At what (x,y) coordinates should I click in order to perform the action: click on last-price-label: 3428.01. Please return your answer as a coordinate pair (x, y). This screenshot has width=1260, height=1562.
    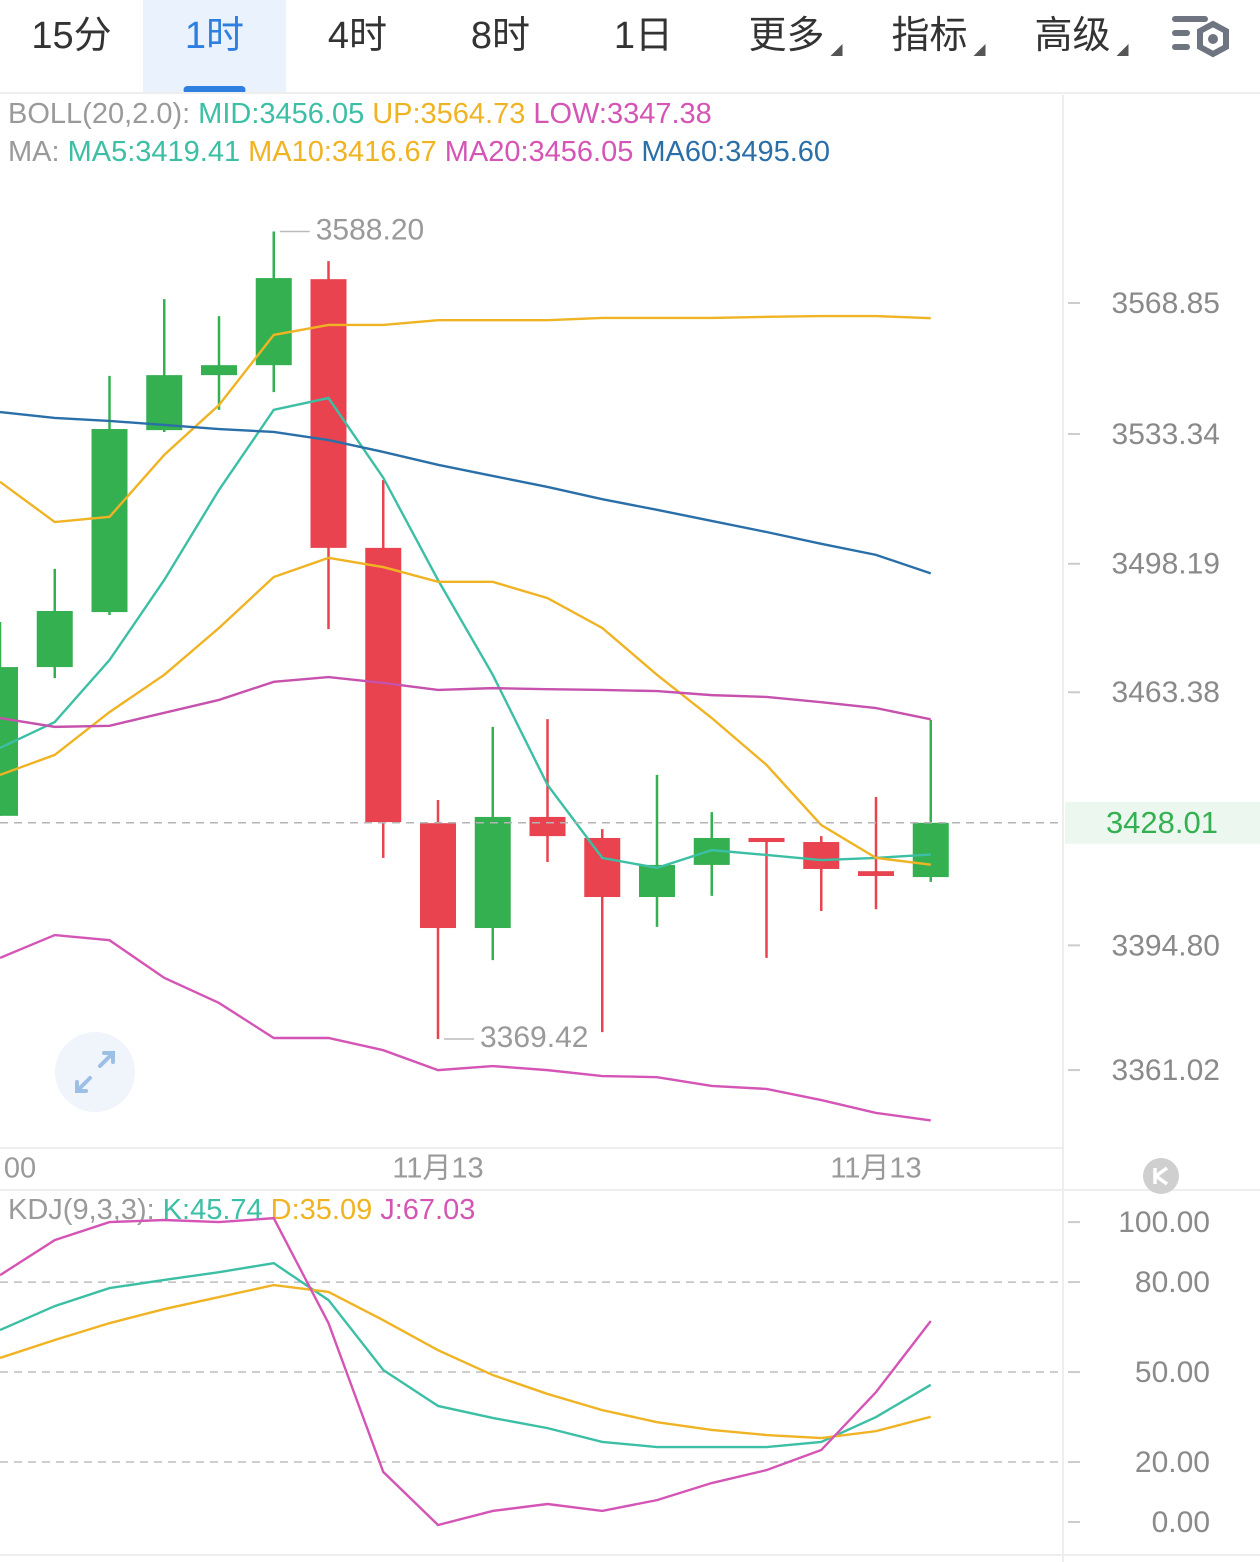
    Looking at the image, I should click on (1162, 822).